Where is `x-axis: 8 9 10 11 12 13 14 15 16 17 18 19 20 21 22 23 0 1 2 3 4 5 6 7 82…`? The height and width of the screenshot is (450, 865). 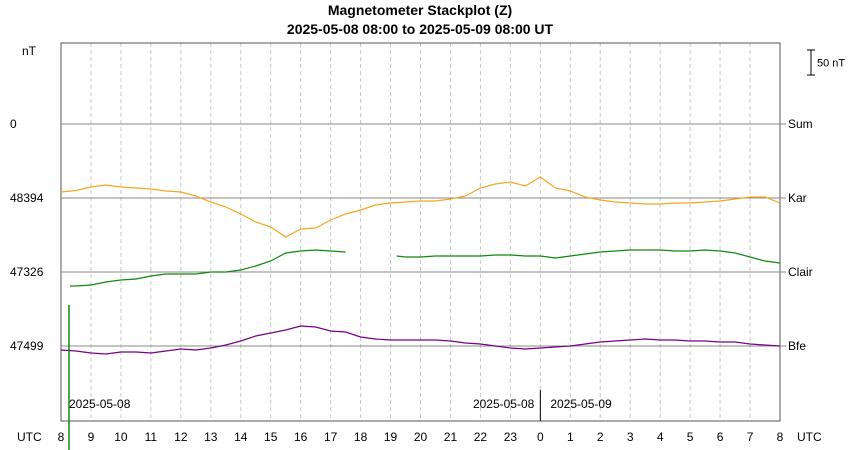 x-axis: 8 9 10 11 12 13 14 15 16 17 18 19 20 21 22 23 0 1 2 3 4 5 6 7 82… is located at coordinates (421, 417).